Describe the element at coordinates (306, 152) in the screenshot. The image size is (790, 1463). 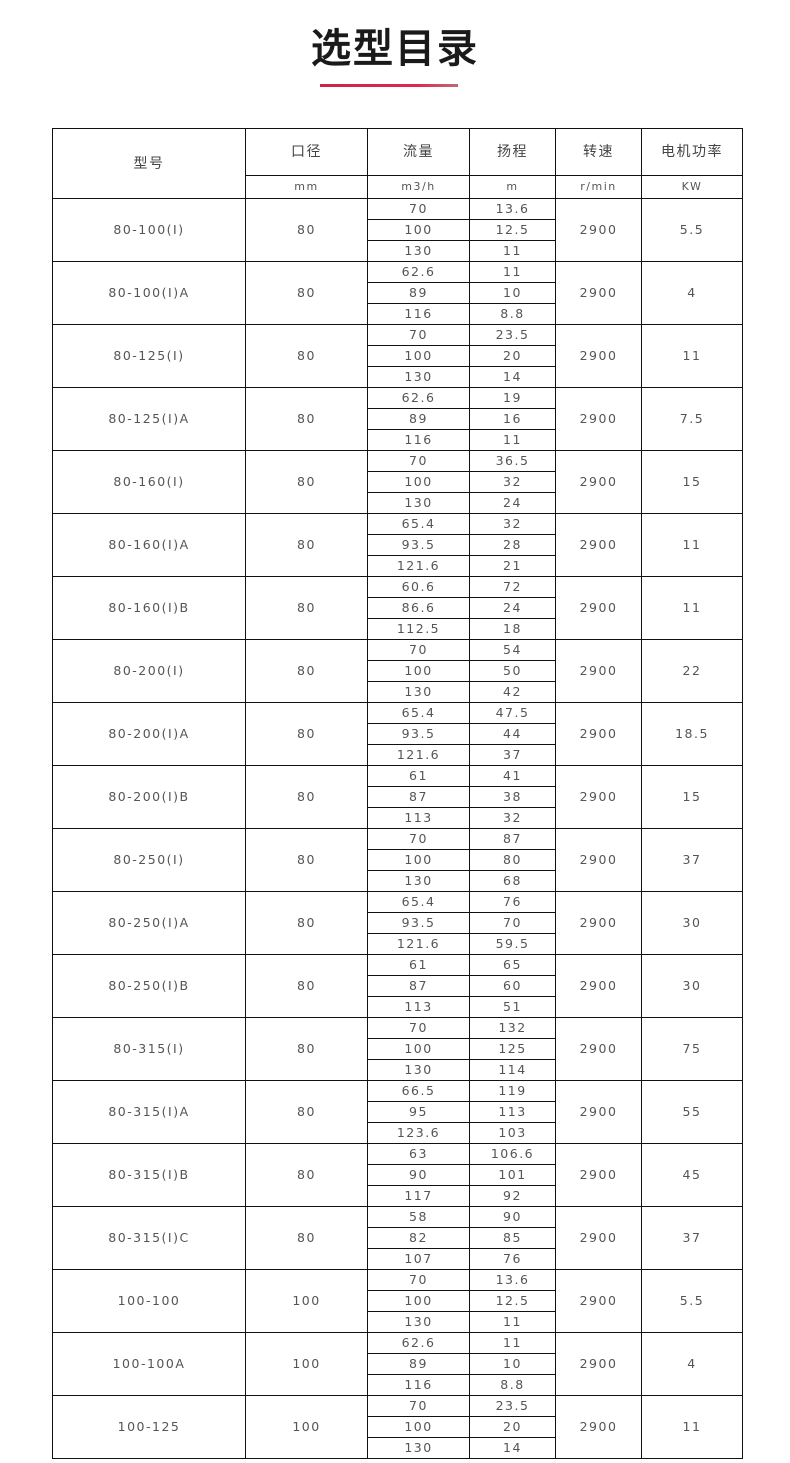
I see `header-diameter: 口径` at that location.